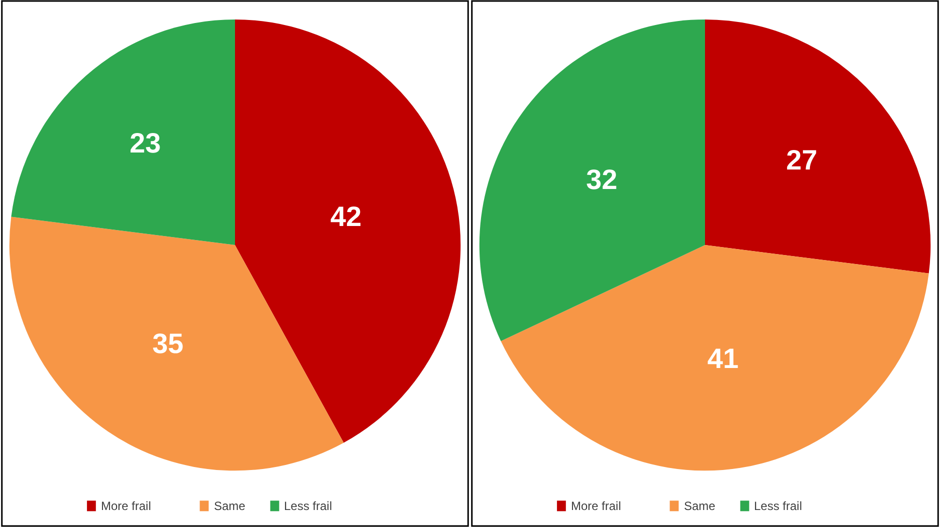 This screenshot has width=940, height=527. What do you see at coordinates (723, 358) in the screenshot?
I see `data-label: 41` at bounding box center [723, 358].